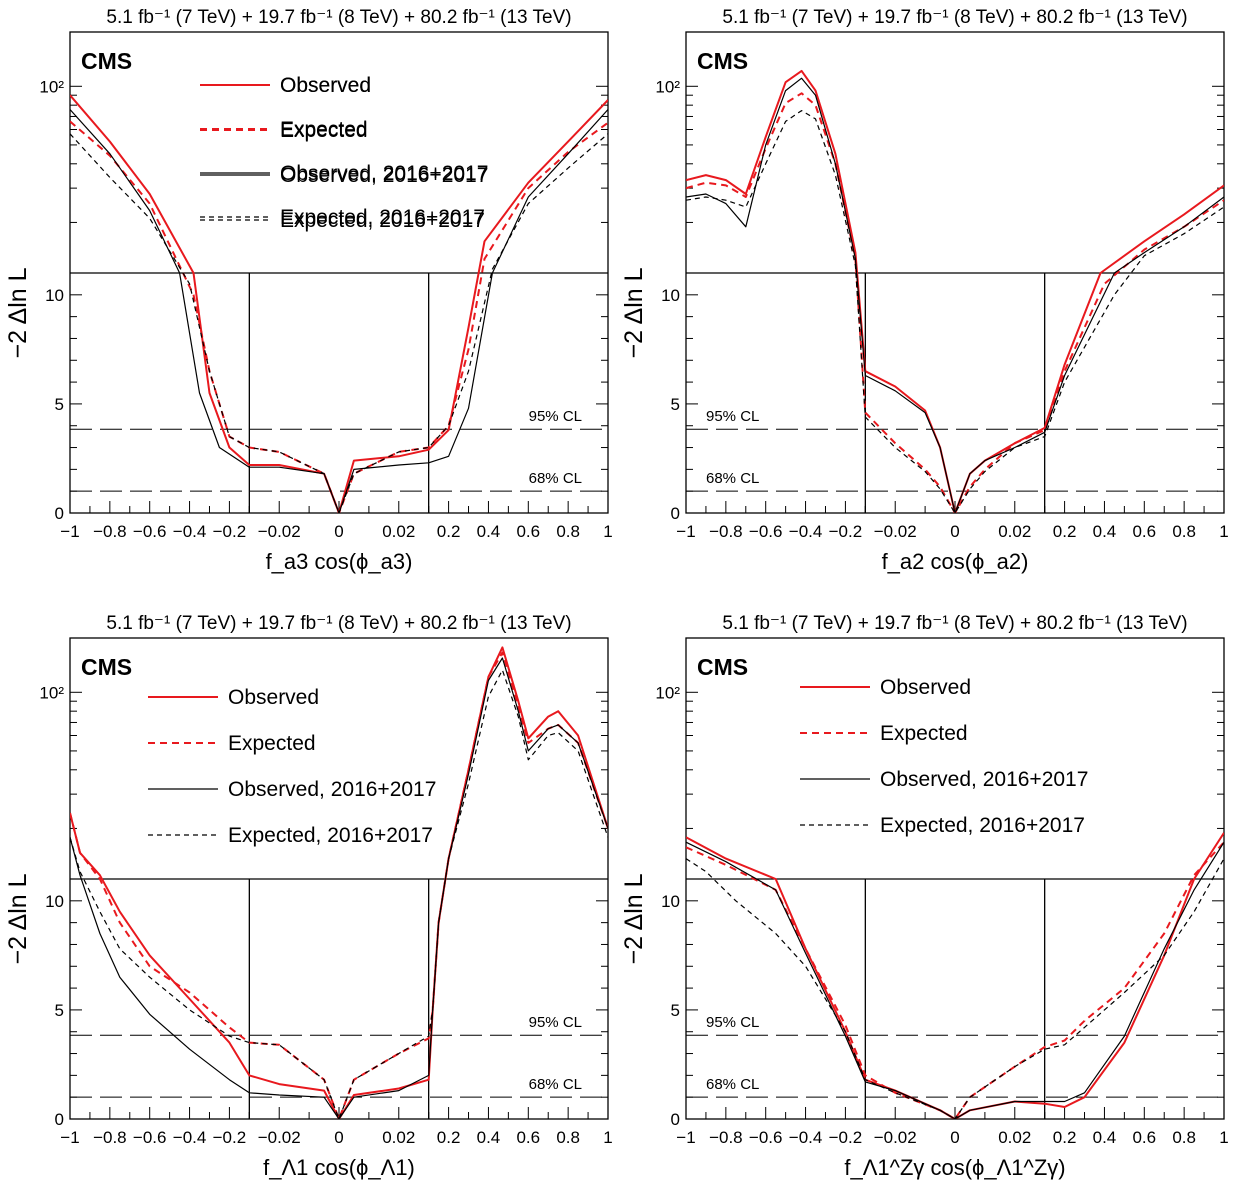 The height and width of the screenshot is (1194, 1242). I want to click on x-axis-label: f_a3 cos(ϕ_a3), so click(339, 561).